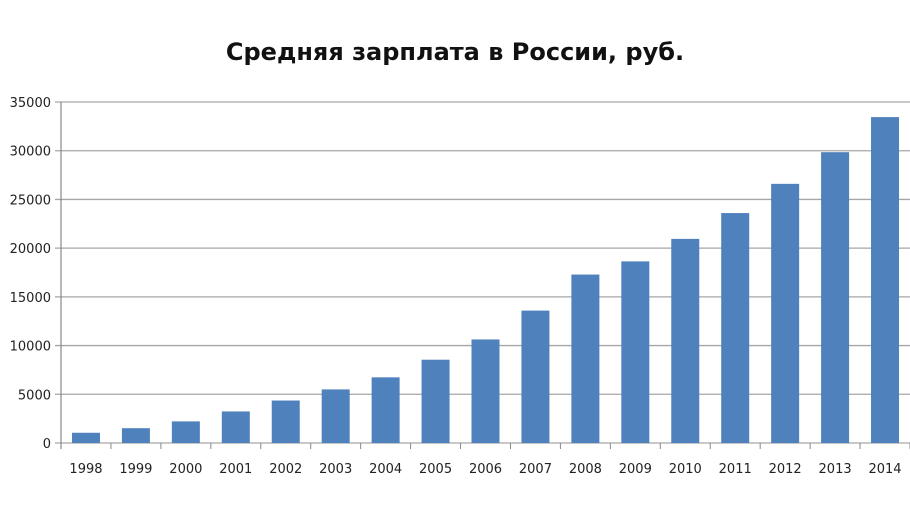  What do you see at coordinates (47, 444) in the screenshot?
I see `y-tick-label: 0` at bounding box center [47, 444].